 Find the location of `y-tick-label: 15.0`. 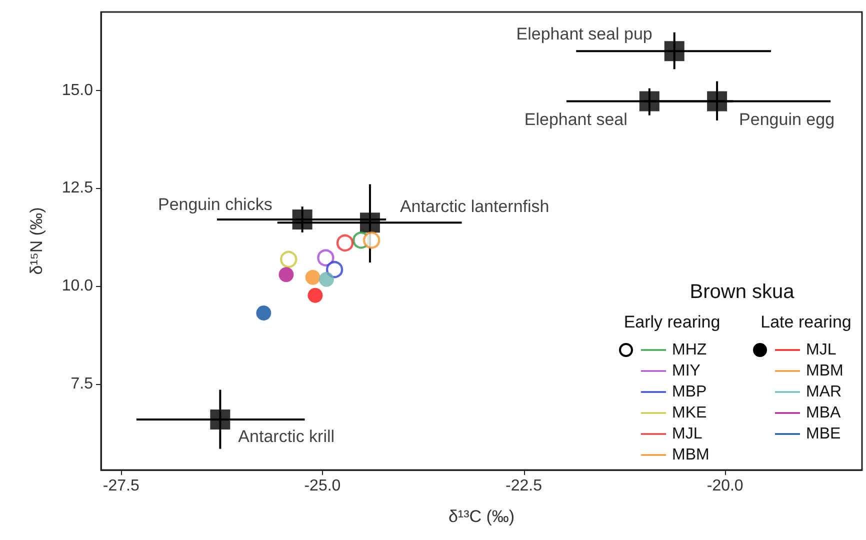

y-tick-label: 15.0 is located at coordinates (78, 90).